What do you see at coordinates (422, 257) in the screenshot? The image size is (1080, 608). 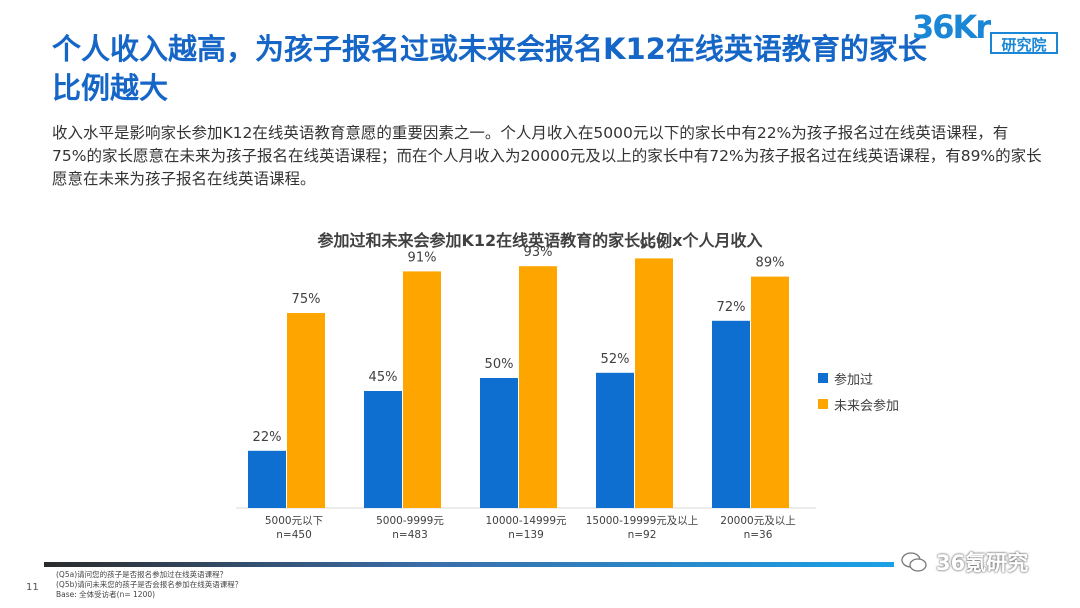 I see `data-label-future-1: 91%` at bounding box center [422, 257].